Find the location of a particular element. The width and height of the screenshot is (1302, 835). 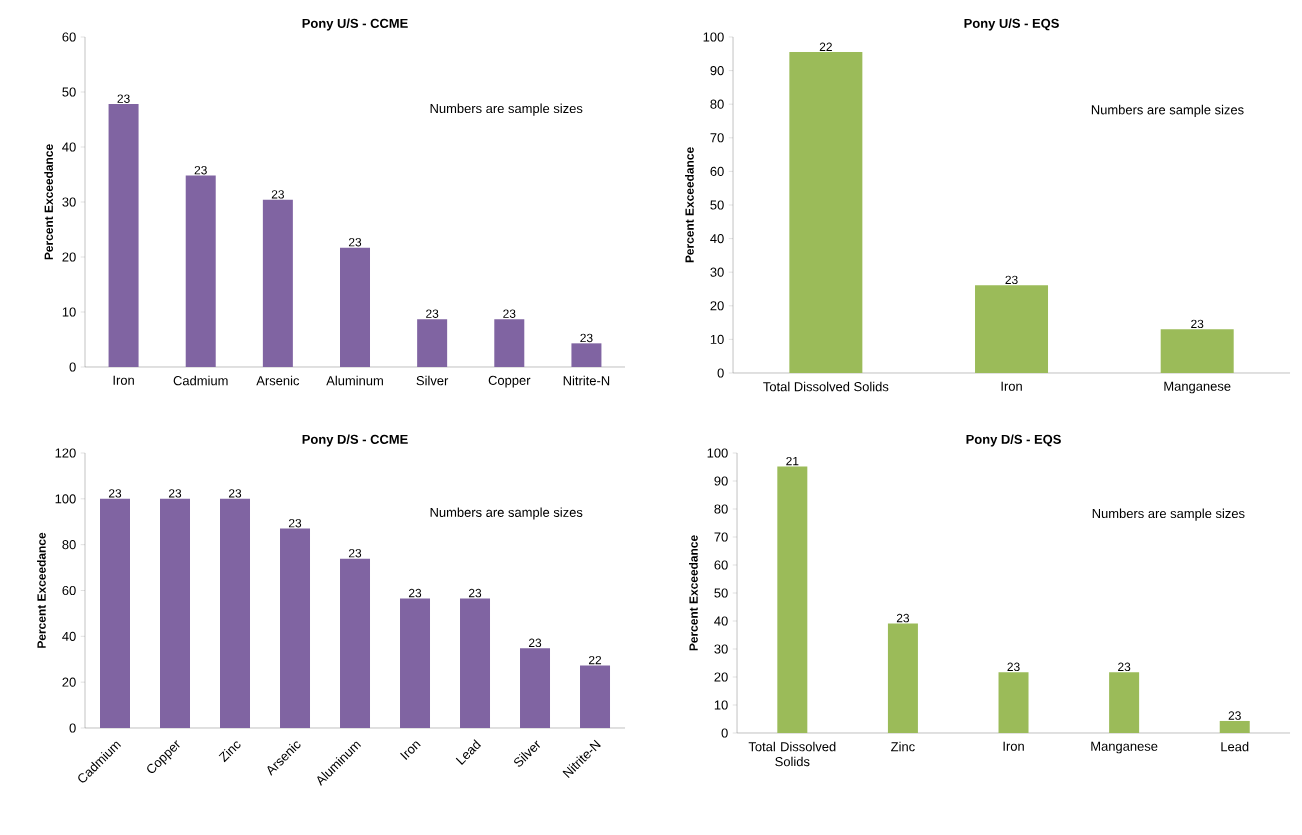

x-tick-label: Cadmium is located at coordinates (200, 380).